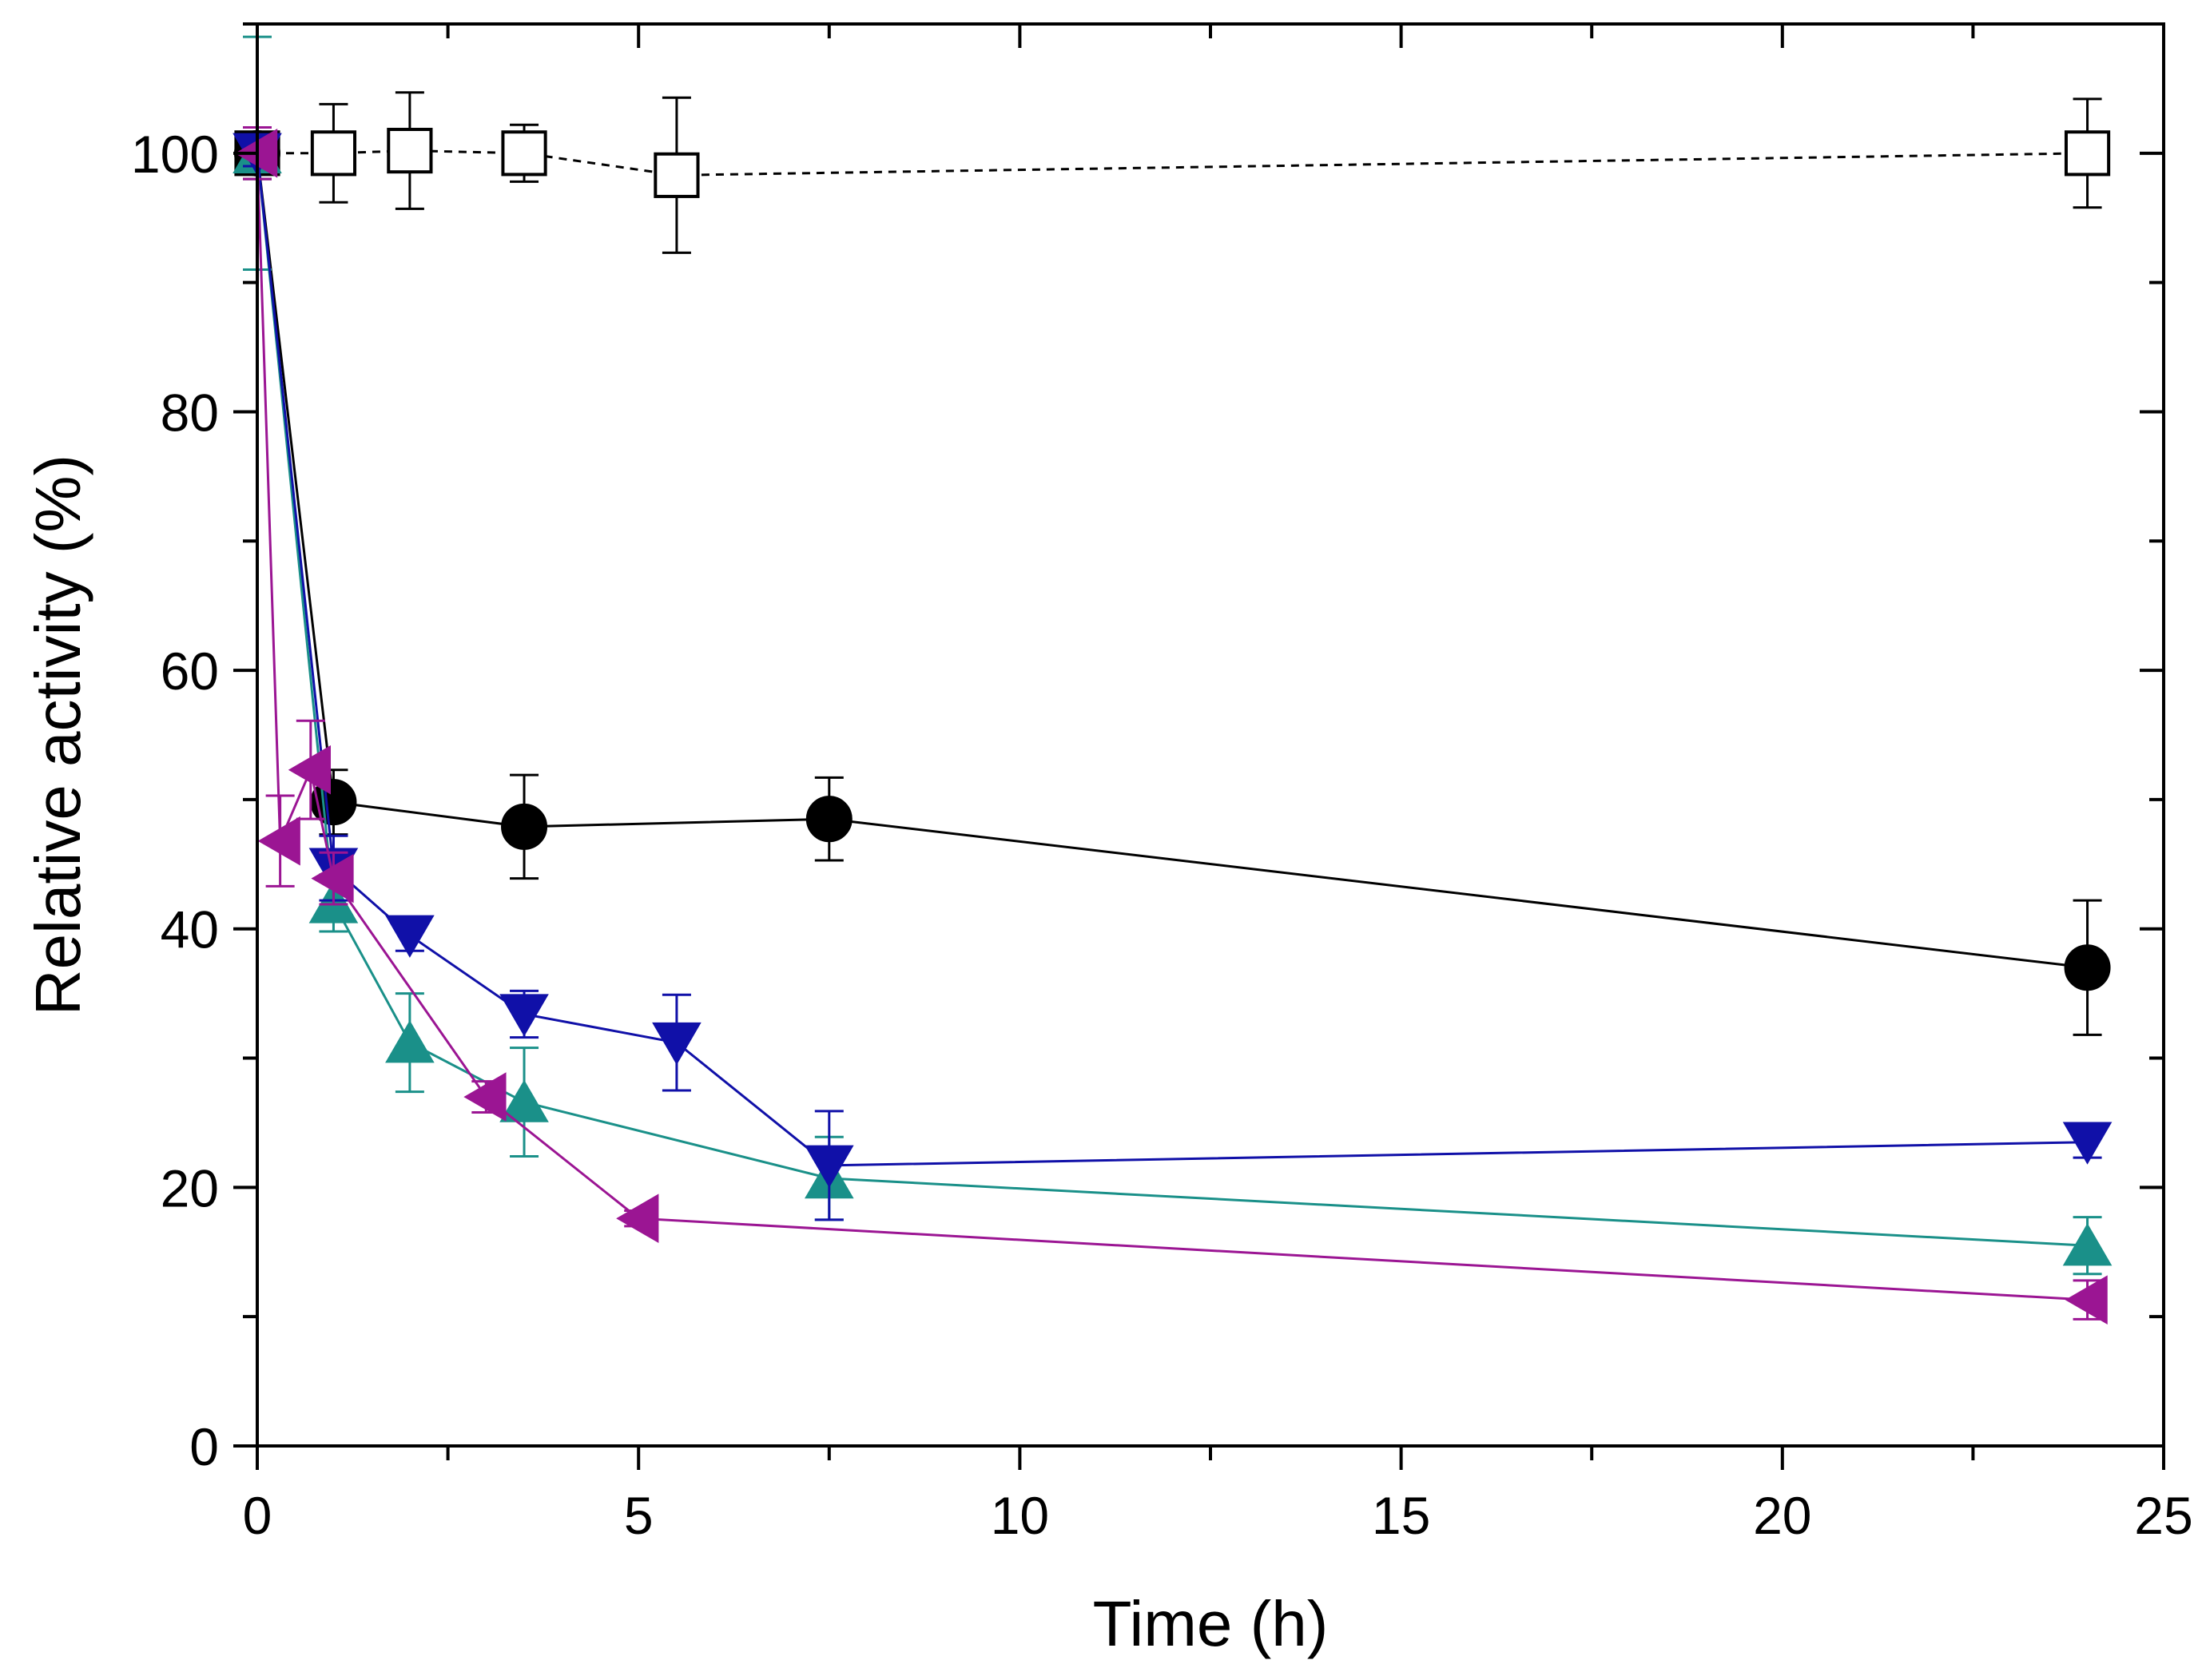 This screenshot has width=2206, height=1680. What do you see at coordinates (190, 412) in the screenshot?
I see `y-tick-label: 80` at bounding box center [190, 412].